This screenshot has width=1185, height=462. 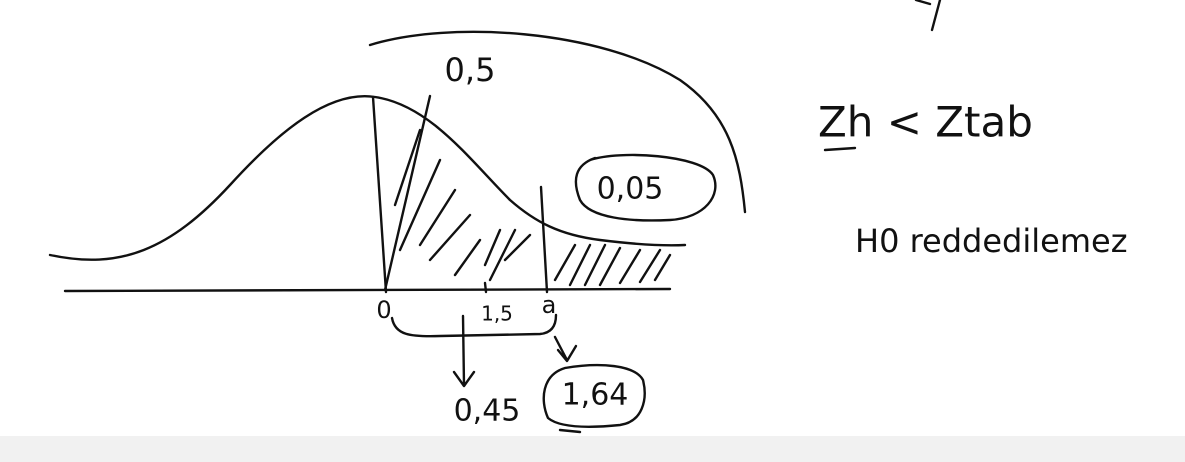 What do you see at coordinates (840, 149) in the screenshot?
I see `underline` at bounding box center [840, 149].